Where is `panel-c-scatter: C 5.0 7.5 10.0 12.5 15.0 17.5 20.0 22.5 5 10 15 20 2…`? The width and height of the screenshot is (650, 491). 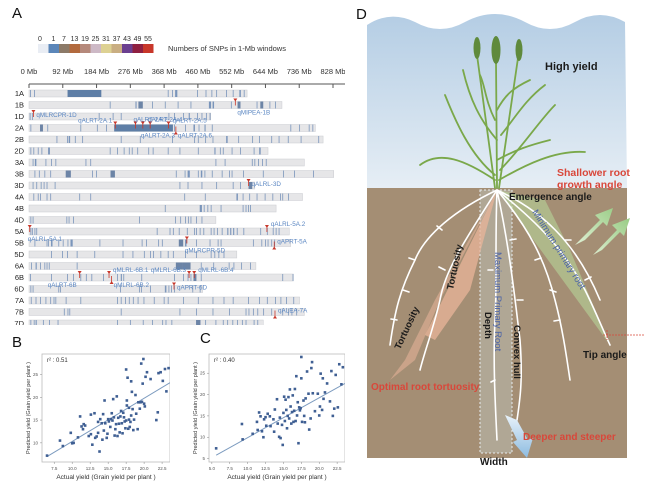 panel-c-scatter: C 5.0 7.5 10.0 12.5 15.0 17.5 20.0 22.5 5 10 15 20 2… is located at coordinates (258, 405).